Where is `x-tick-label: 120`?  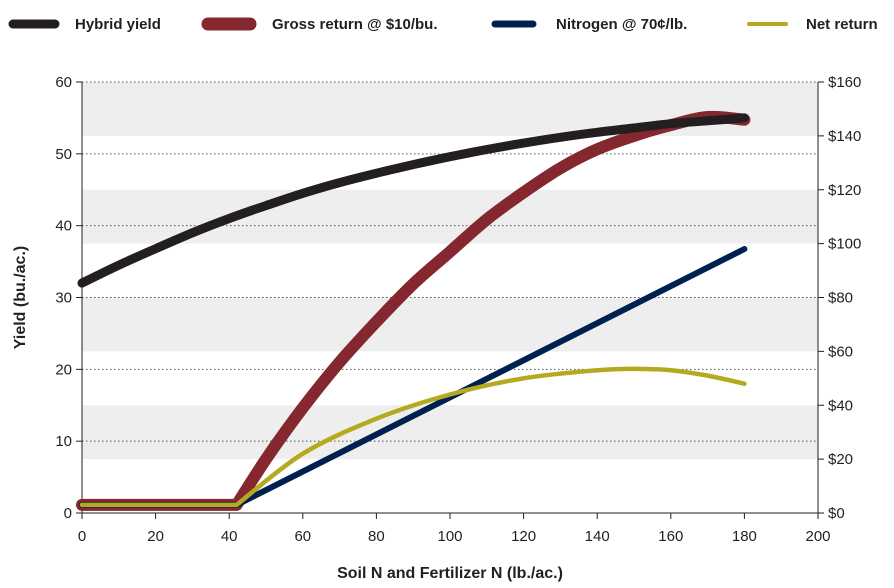
x-tick-label: 120 is located at coordinates (523, 536).